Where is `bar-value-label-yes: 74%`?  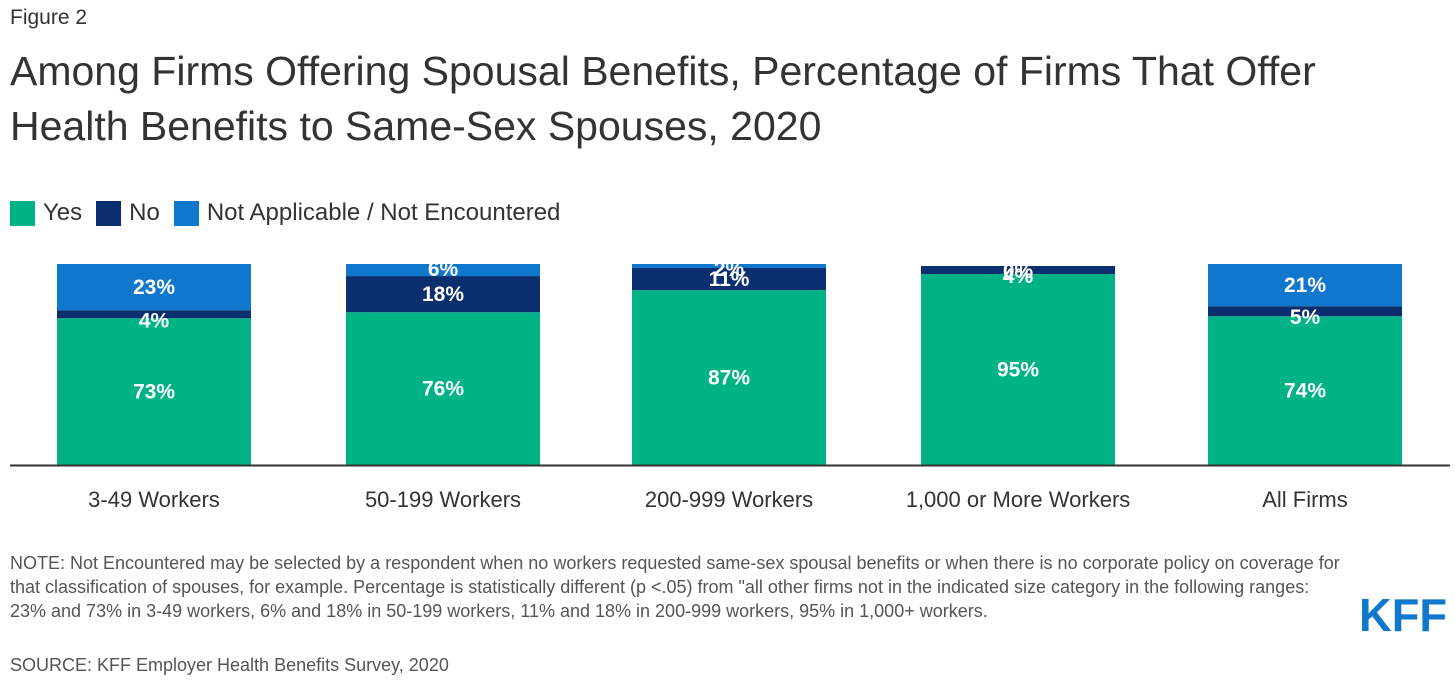 bar-value-label-yes: 74% is located at coordinates (1305, 391).